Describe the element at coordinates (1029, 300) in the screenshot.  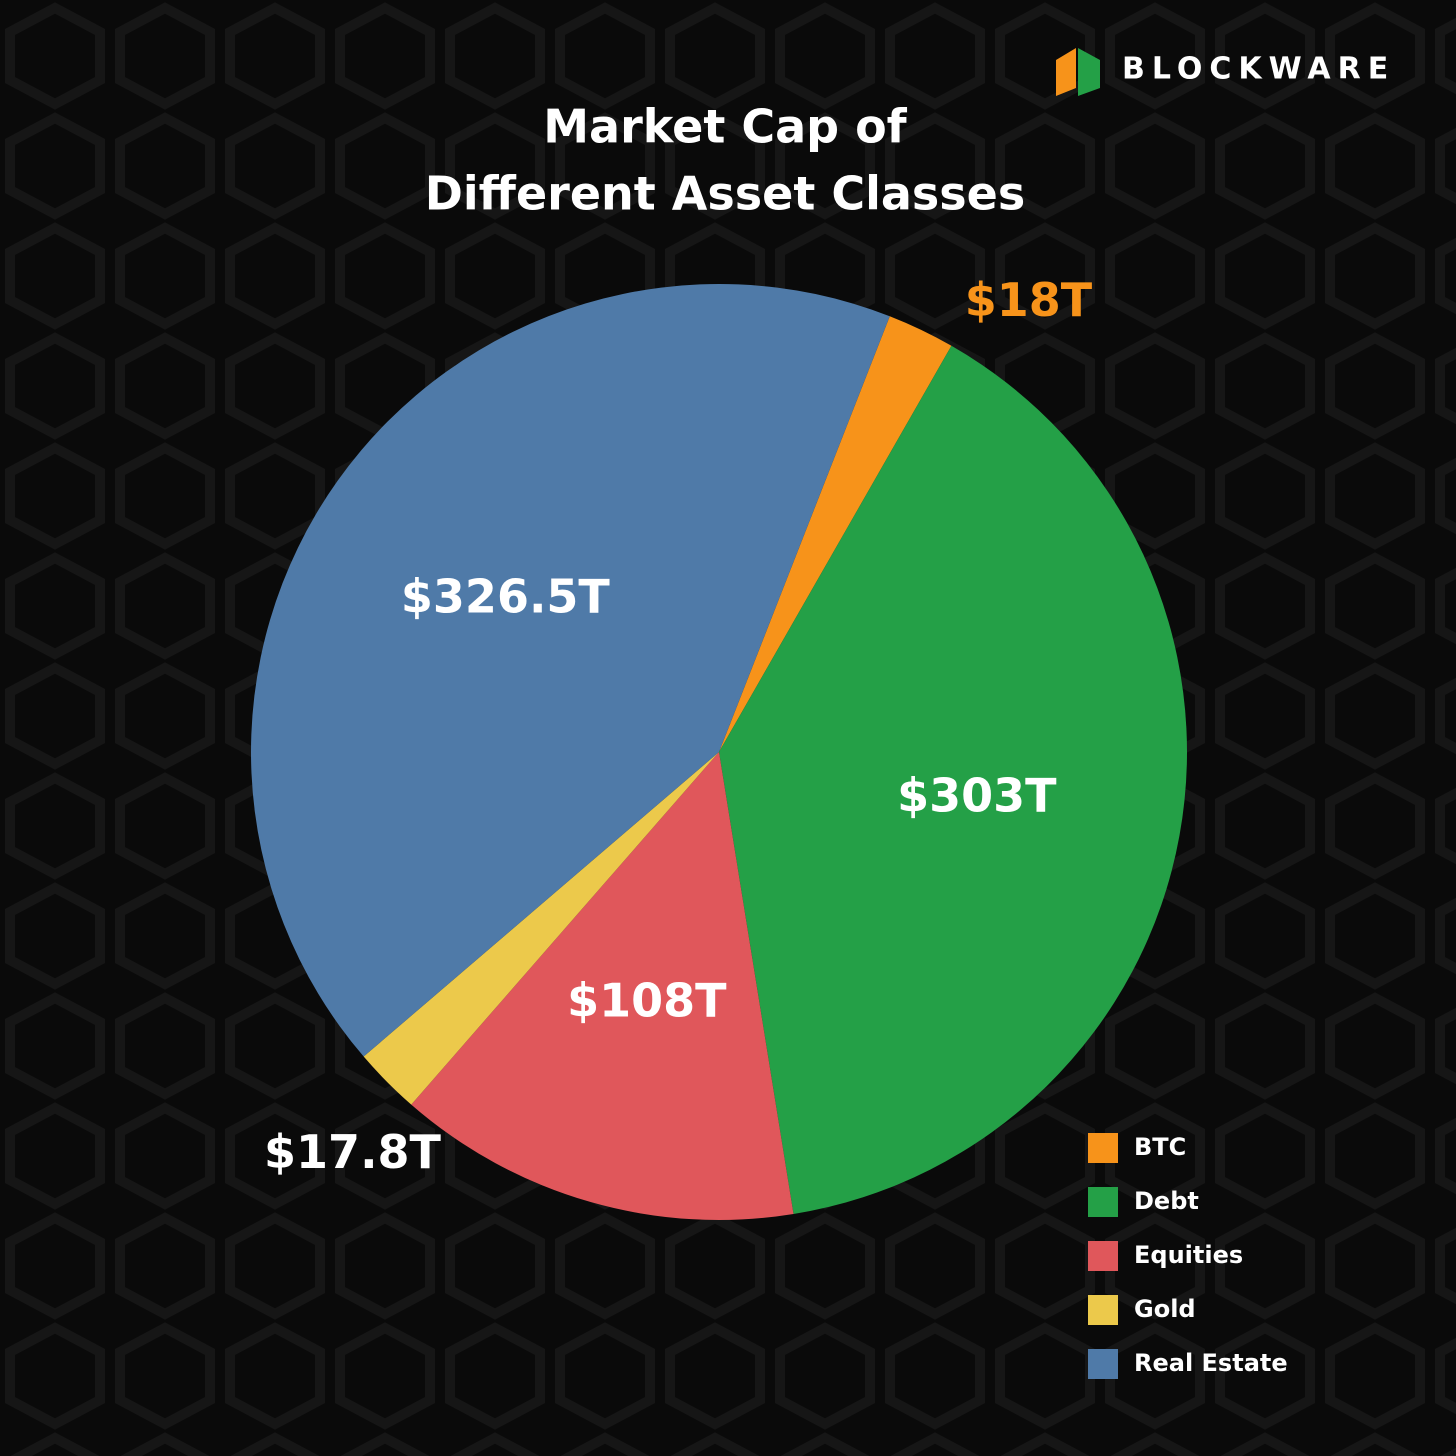
I see `slice-label: $18T` at that location.